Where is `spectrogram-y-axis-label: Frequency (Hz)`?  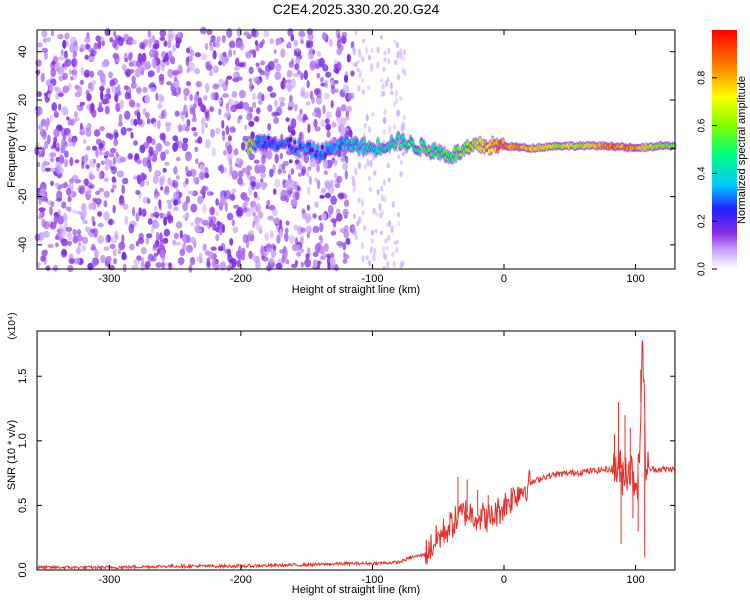 spectrogram-y-axis-label: Frequency (Hz) is located at coordinates (12, 150).